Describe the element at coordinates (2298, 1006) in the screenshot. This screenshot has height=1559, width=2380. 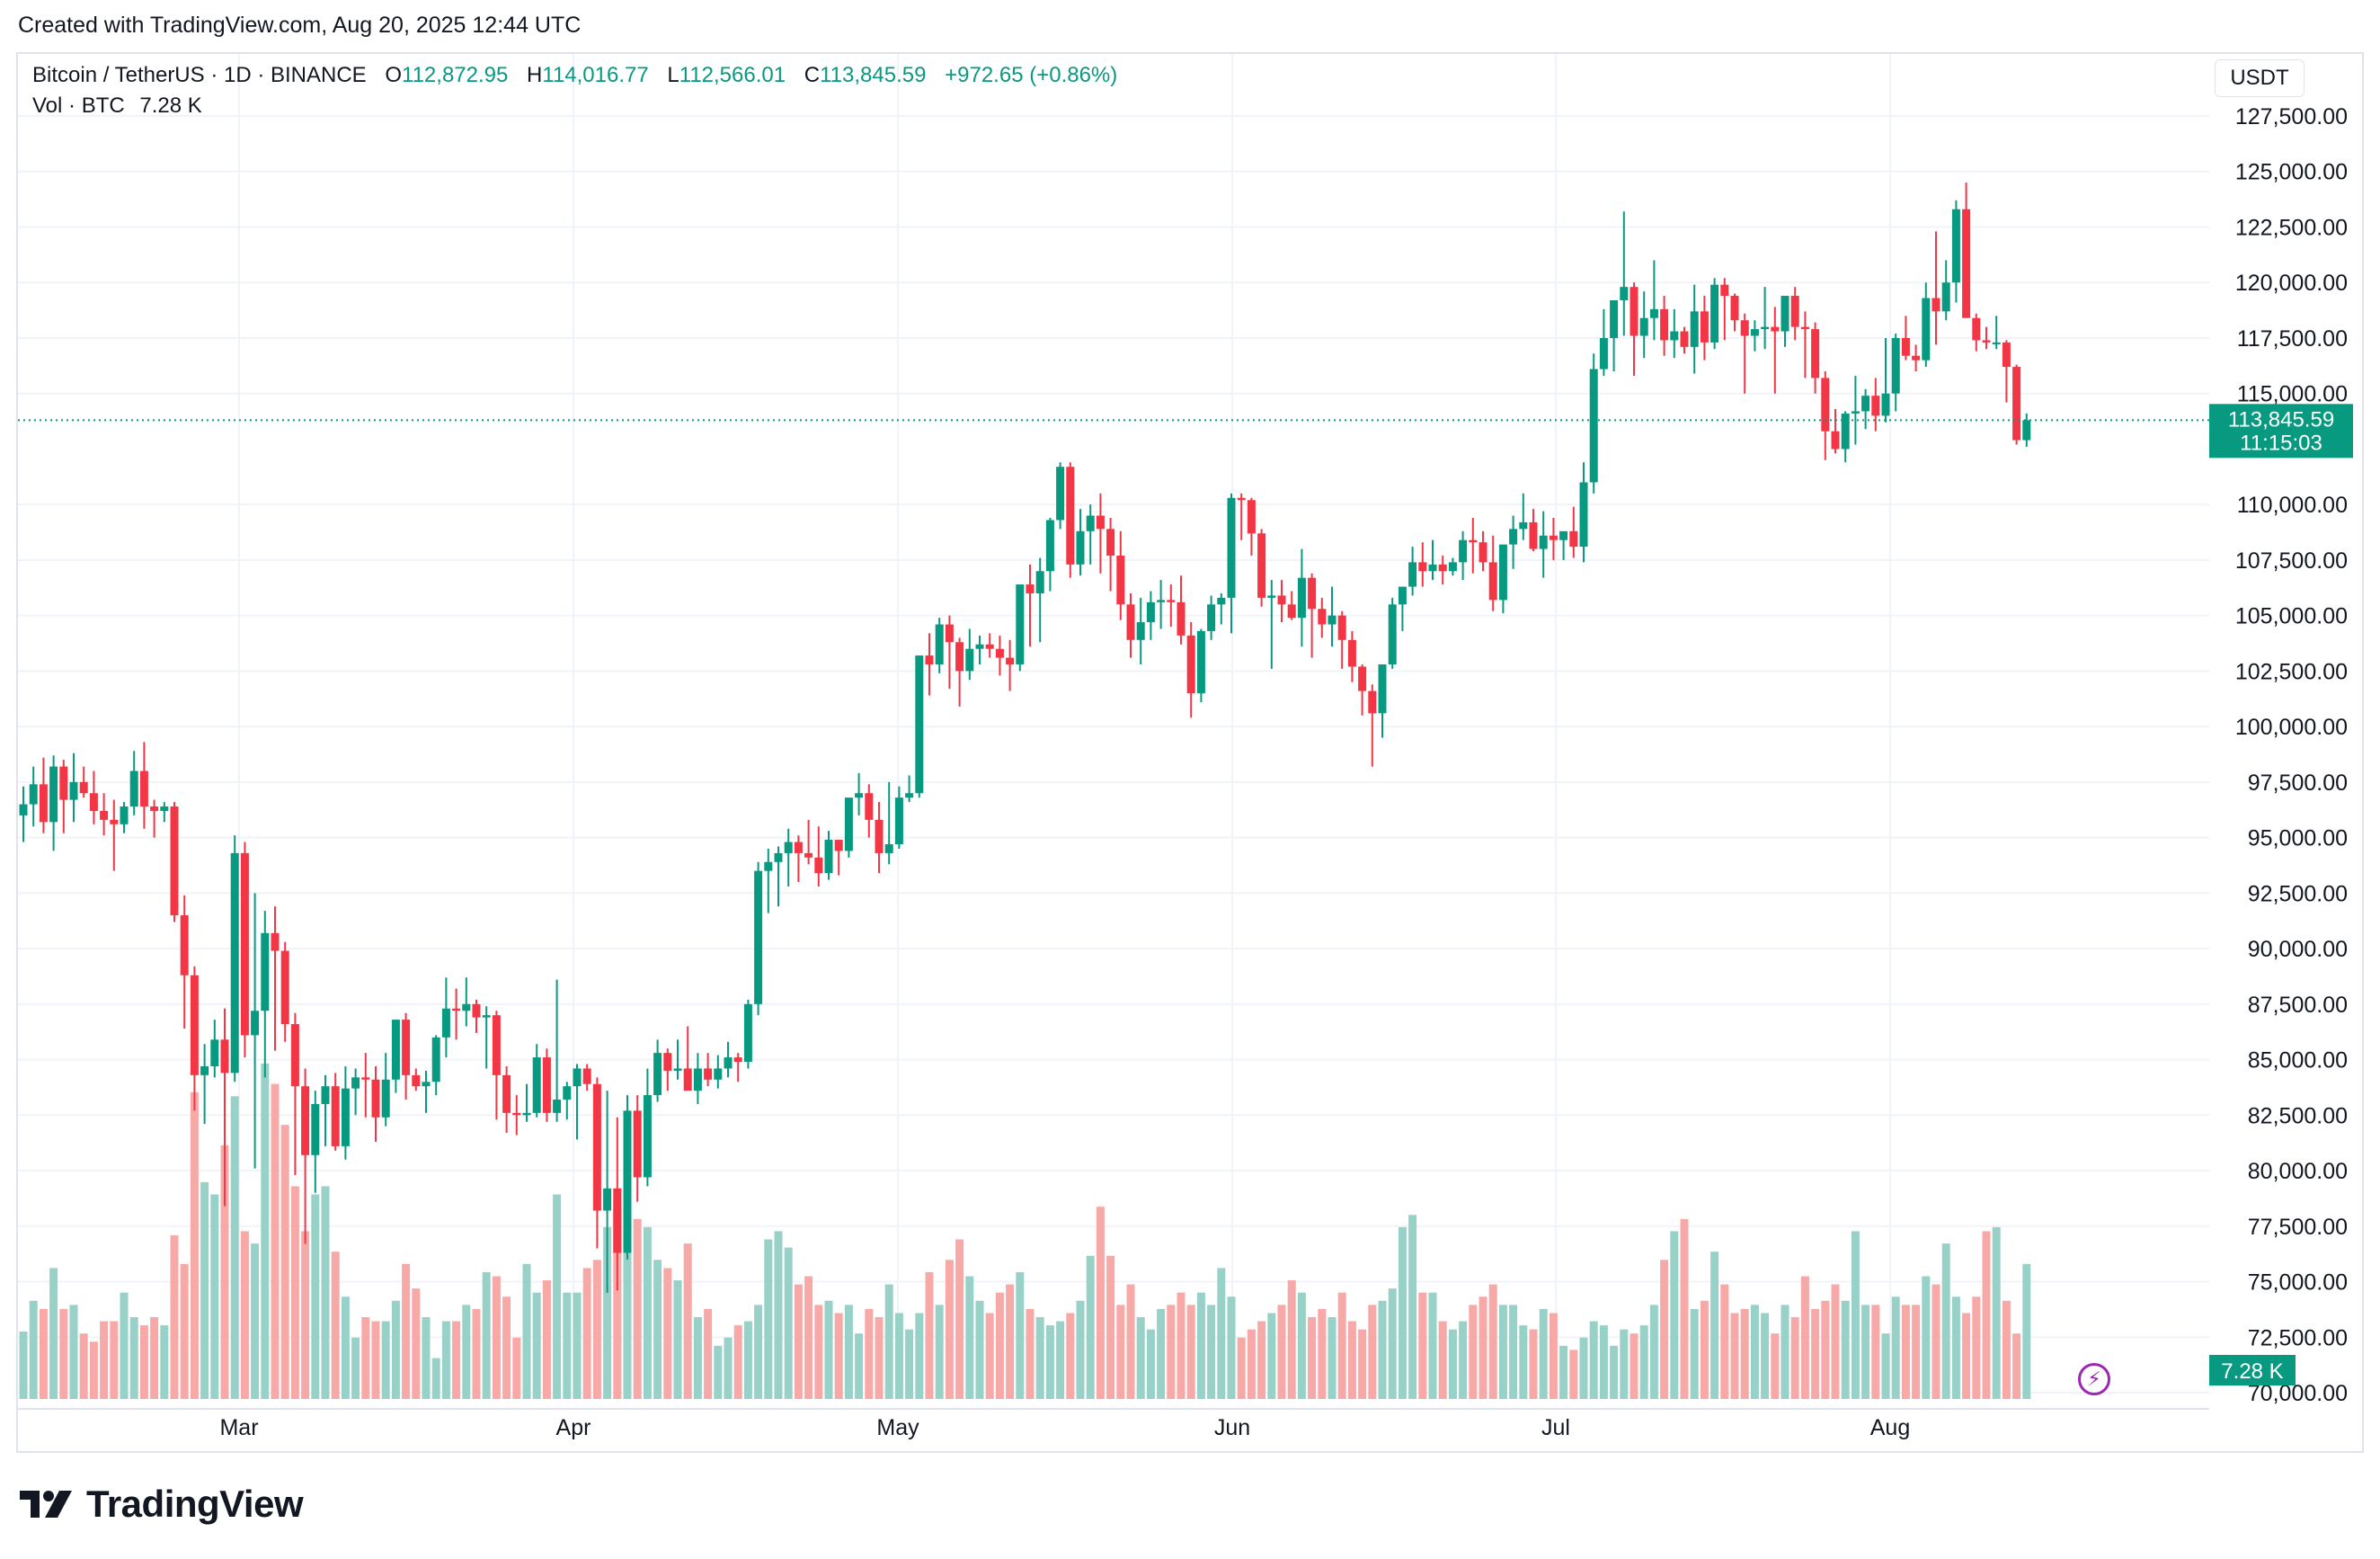
I see `y-tick-label: 87,500.00` at that location.